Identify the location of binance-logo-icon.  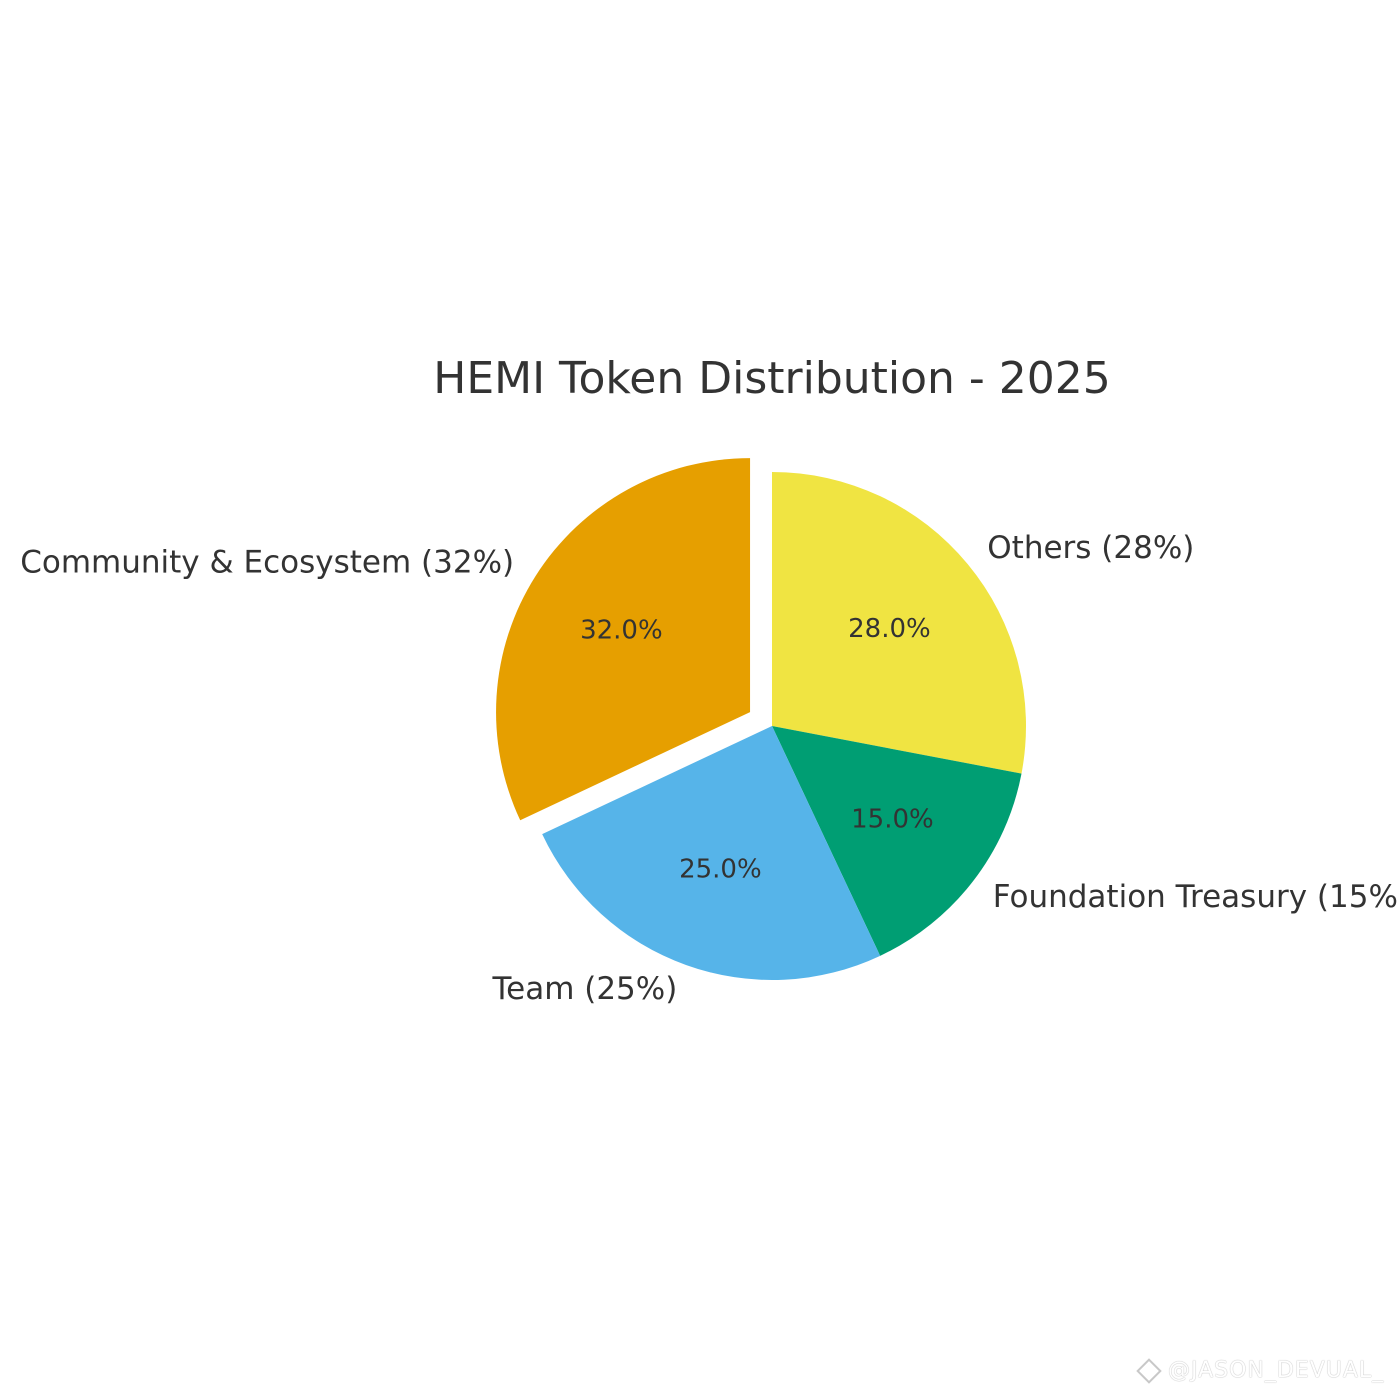
(1149, 1371).